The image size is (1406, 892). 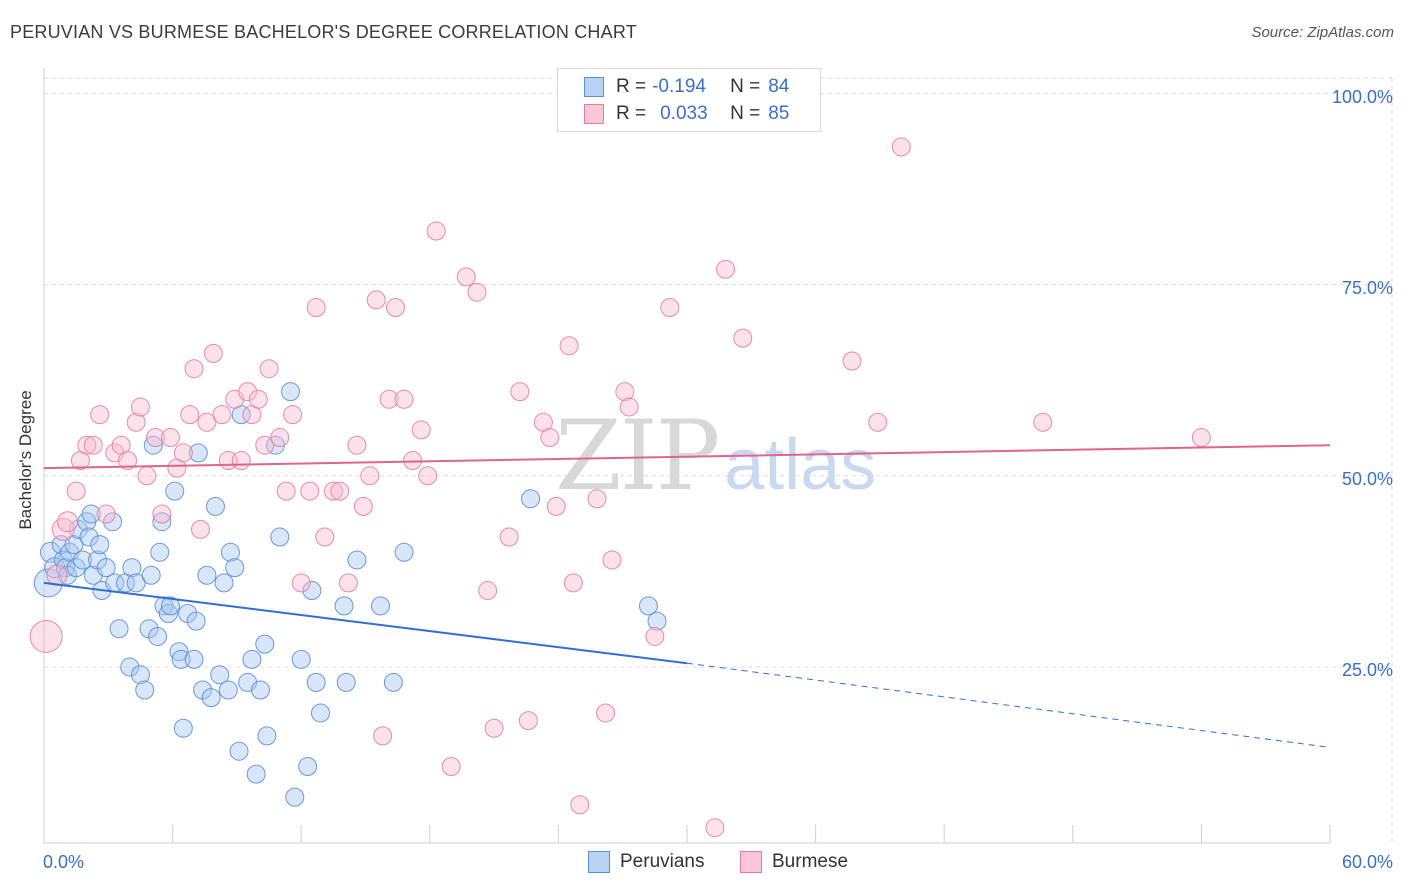 What do you see at coordinates (679, 86) in the screenshot?
I see `peruvians-r-value: -0.194` at bounding box center [679, 86].